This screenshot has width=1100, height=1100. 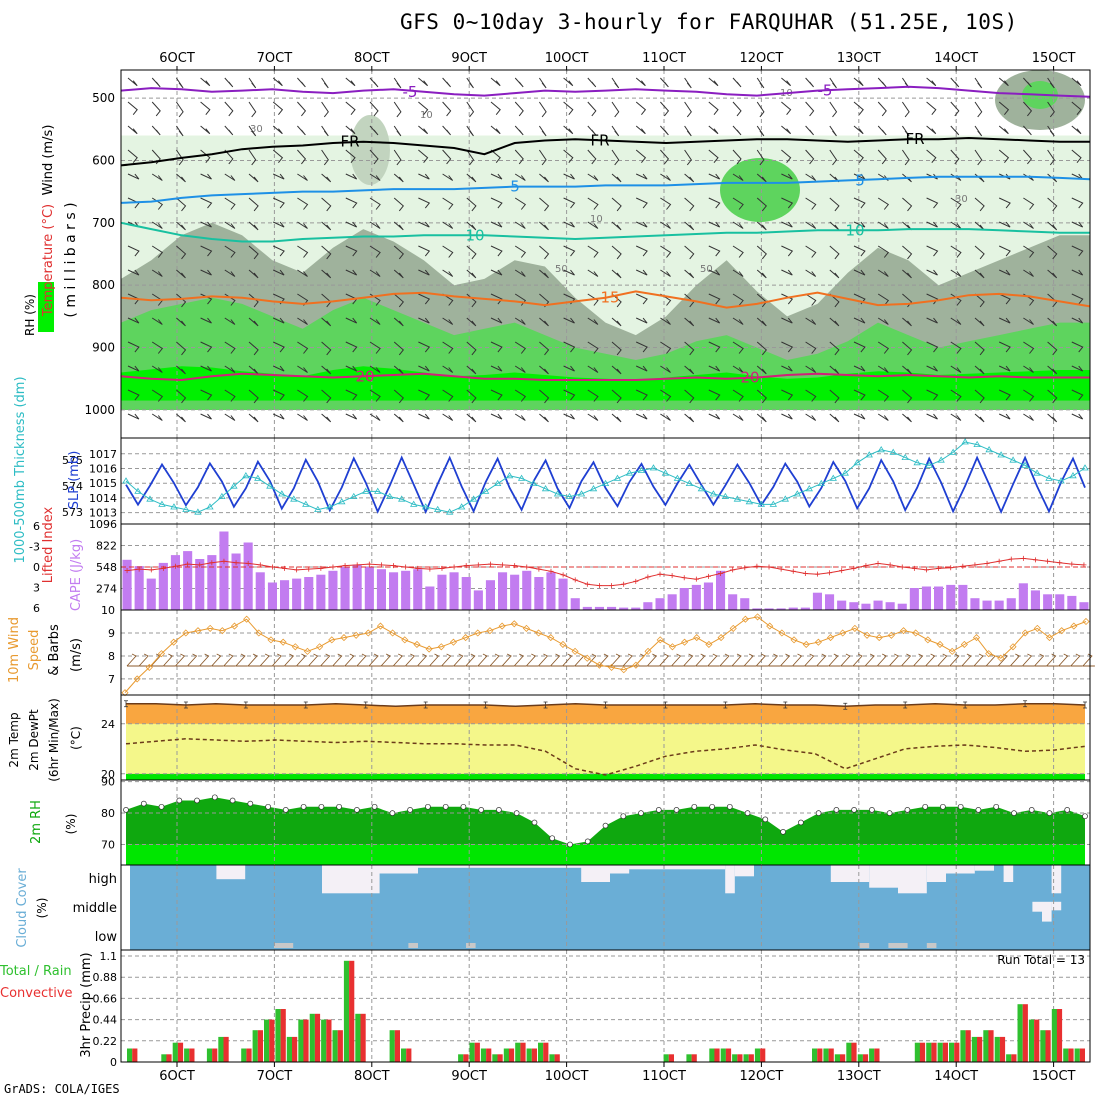 I want to click on li-tick-label: -3, so click(x=34, y=547).